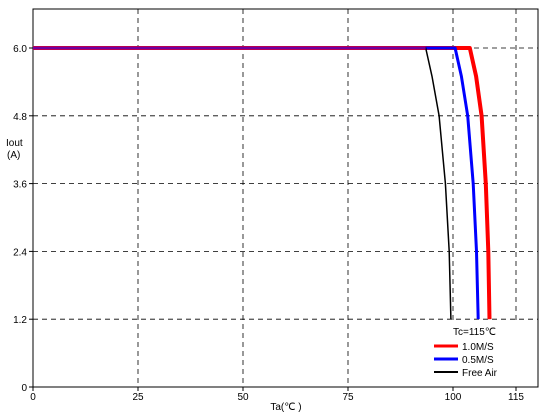  I want to click on y-tick-label: 6.0, so click(20, 49).